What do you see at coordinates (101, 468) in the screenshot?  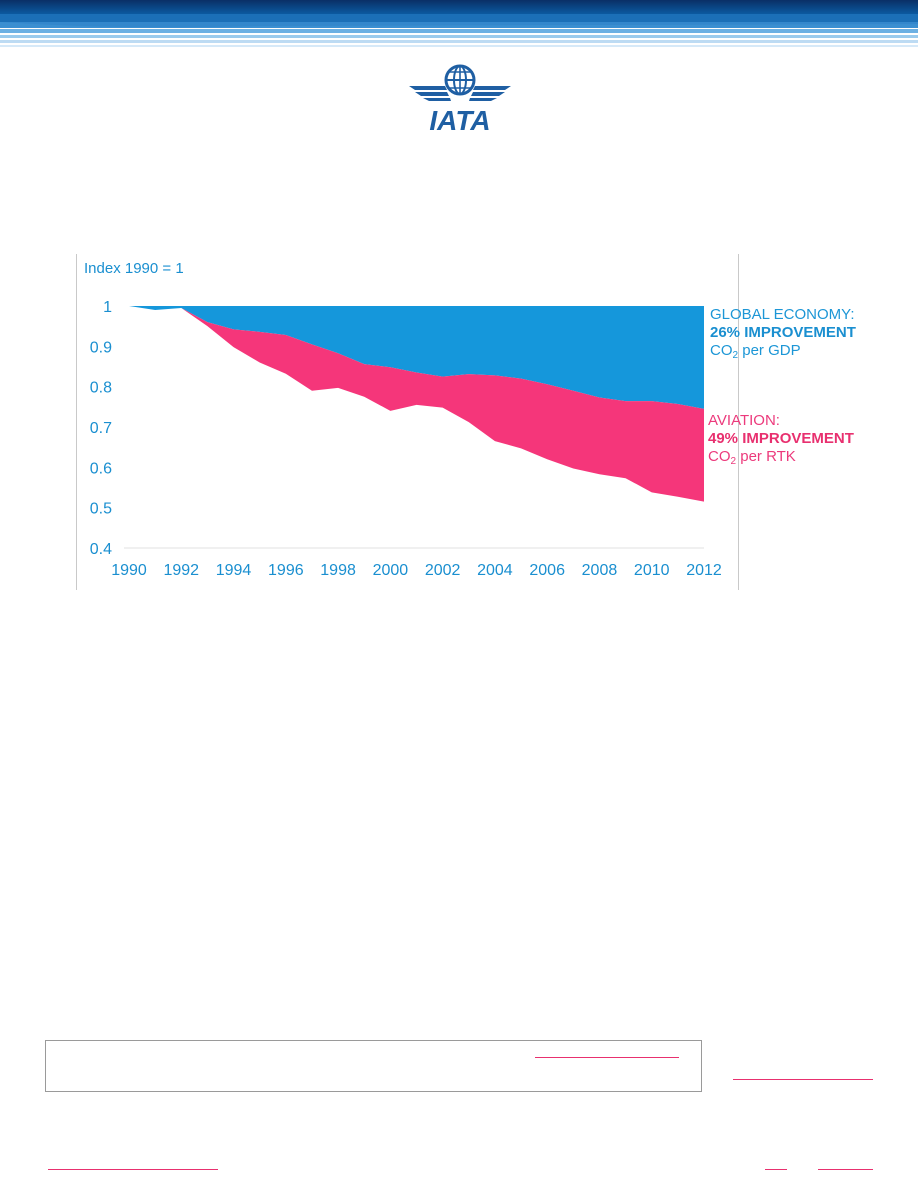 I see `y-tick-label: 0.6` at bounding box center [101, 468].